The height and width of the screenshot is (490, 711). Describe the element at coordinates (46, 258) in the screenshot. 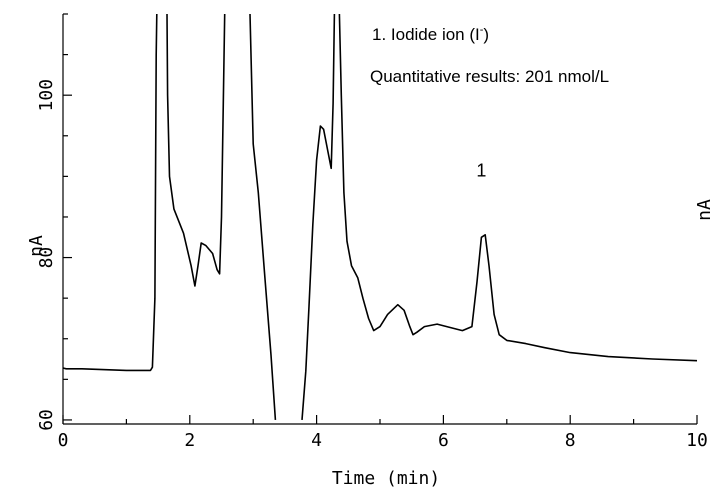

I see `y-tick-label: 80` at that location.